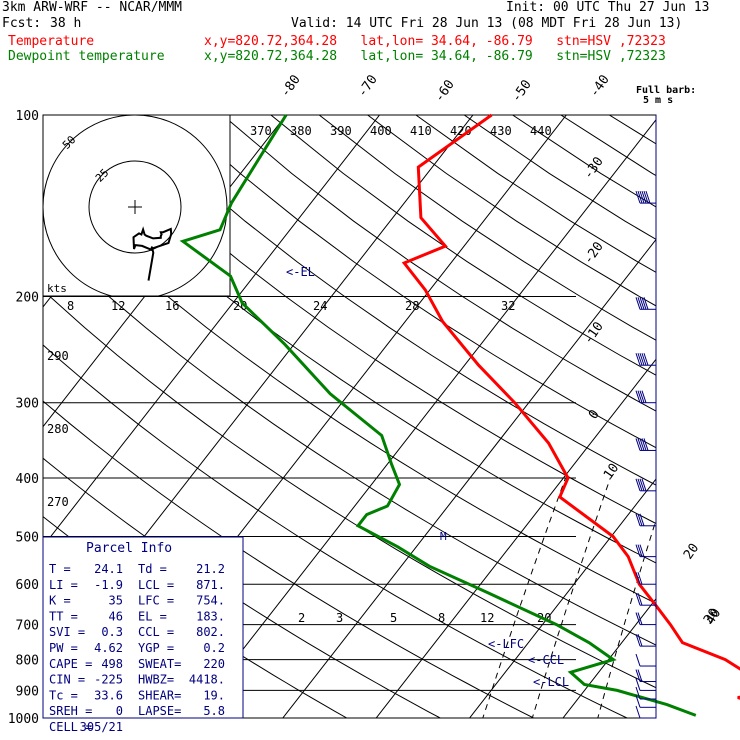 Image resolution: width=740 pixels, height=740 pixels. I want to click on theta-label: 380, so click(301, 131).